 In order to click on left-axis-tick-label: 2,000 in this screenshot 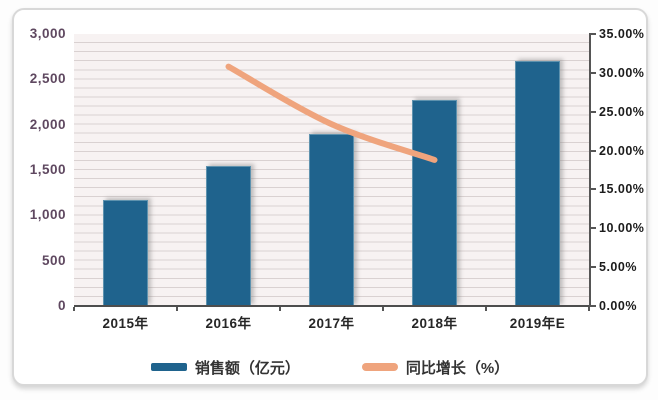, I will do `click(47, 124)`.